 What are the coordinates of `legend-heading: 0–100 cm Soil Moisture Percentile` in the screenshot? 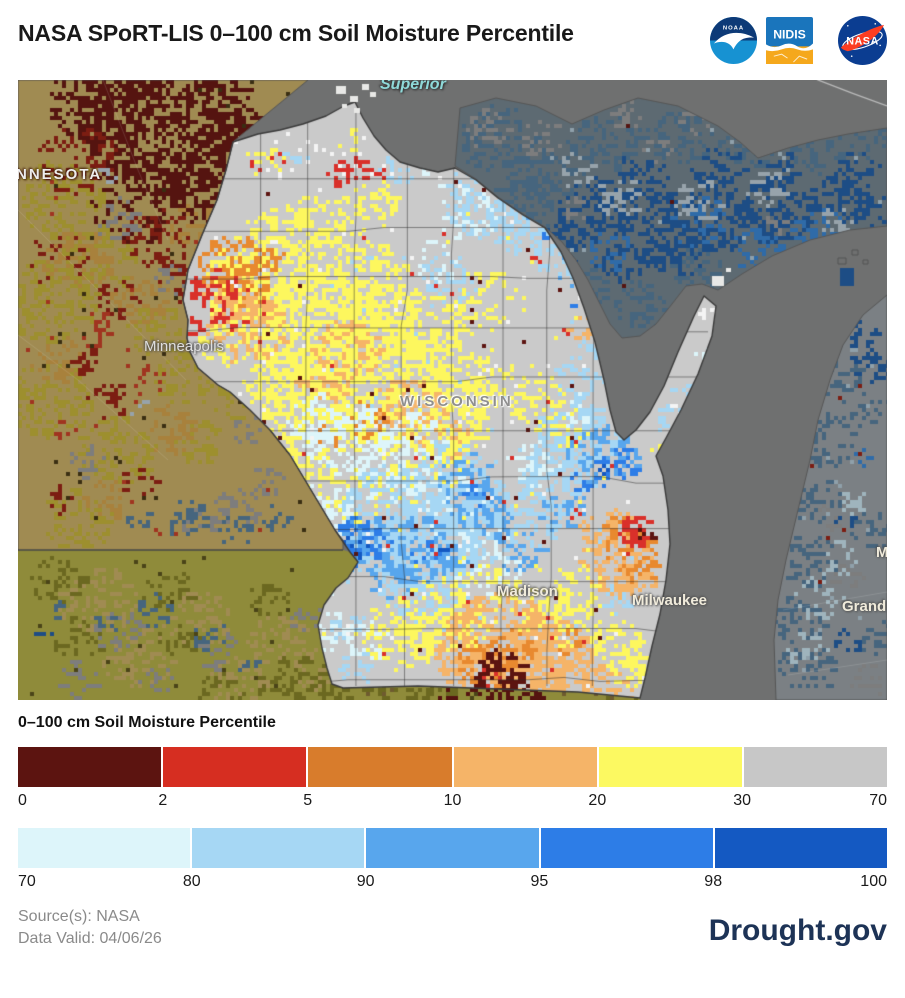 It's located at (147, 722).